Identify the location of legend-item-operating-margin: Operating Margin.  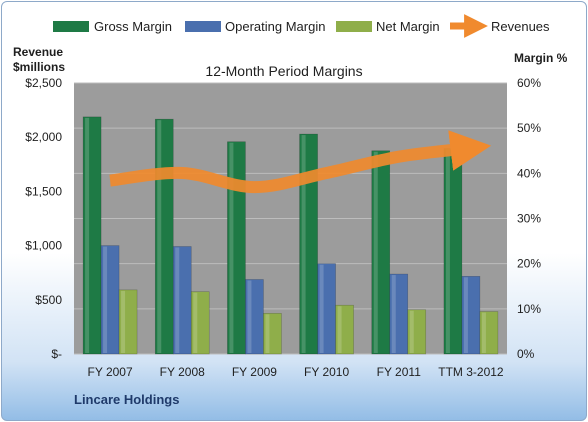
(255, 26).